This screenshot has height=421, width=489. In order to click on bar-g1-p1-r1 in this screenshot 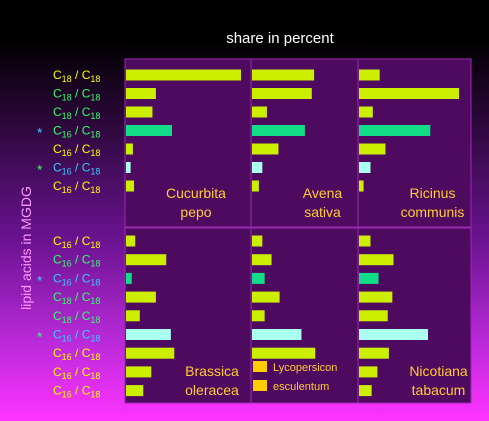, I will do `click(262, 260)`.